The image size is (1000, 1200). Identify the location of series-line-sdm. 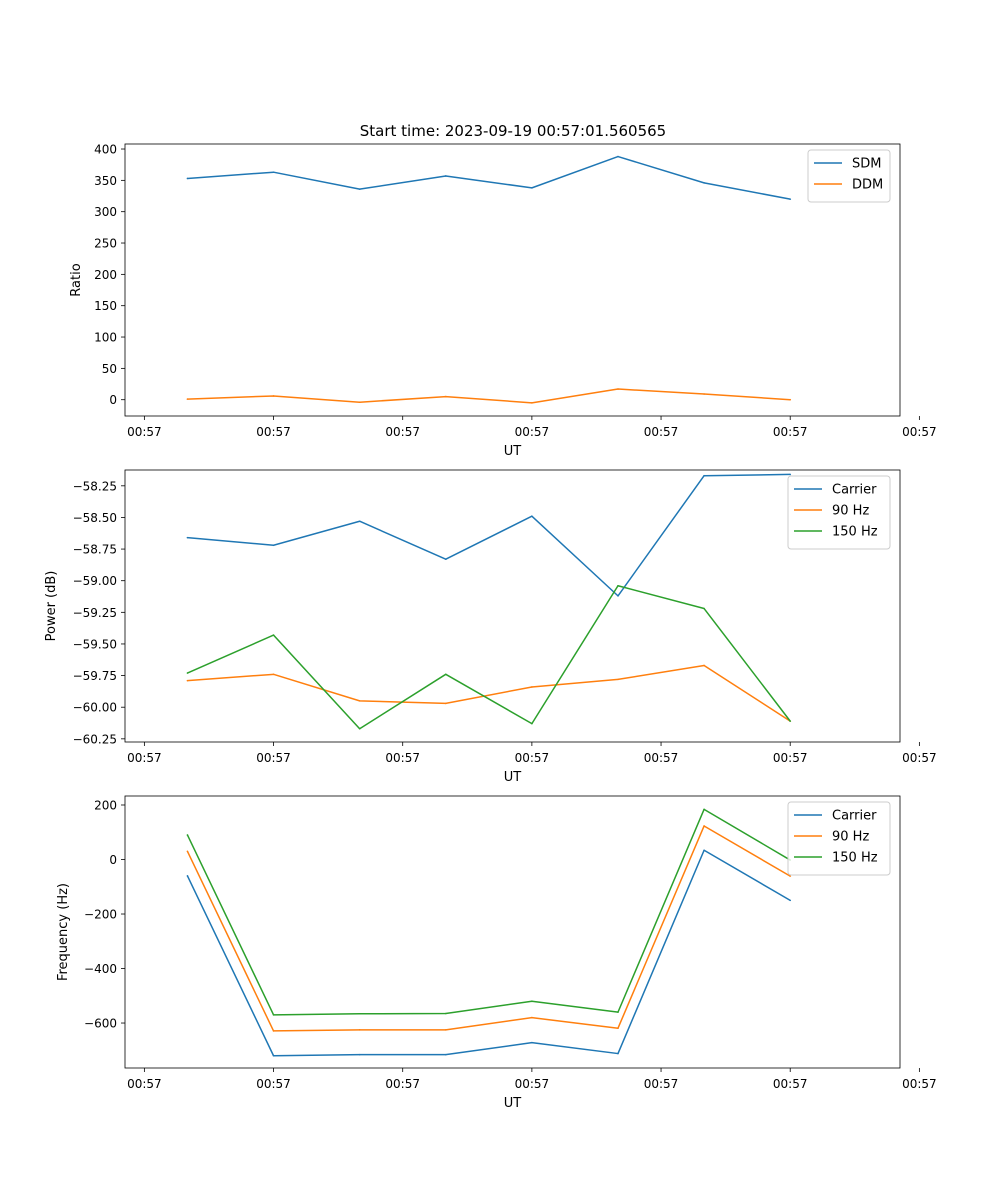
(489, 177).